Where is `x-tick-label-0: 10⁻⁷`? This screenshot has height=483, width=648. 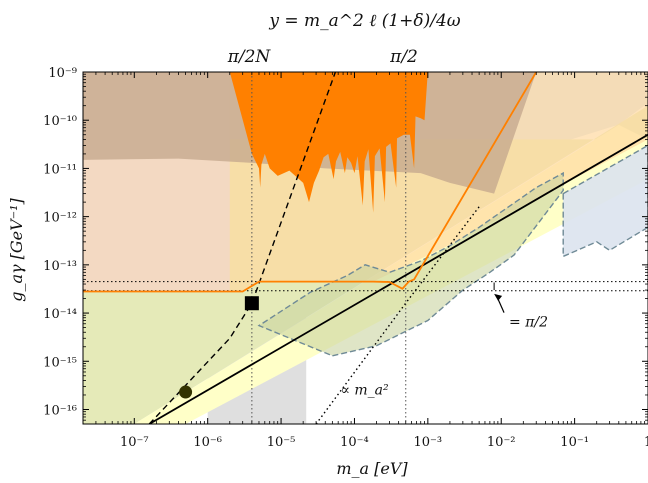
x-tick-label-0: 10⁻⁷ is located at coordinates (134, 442).